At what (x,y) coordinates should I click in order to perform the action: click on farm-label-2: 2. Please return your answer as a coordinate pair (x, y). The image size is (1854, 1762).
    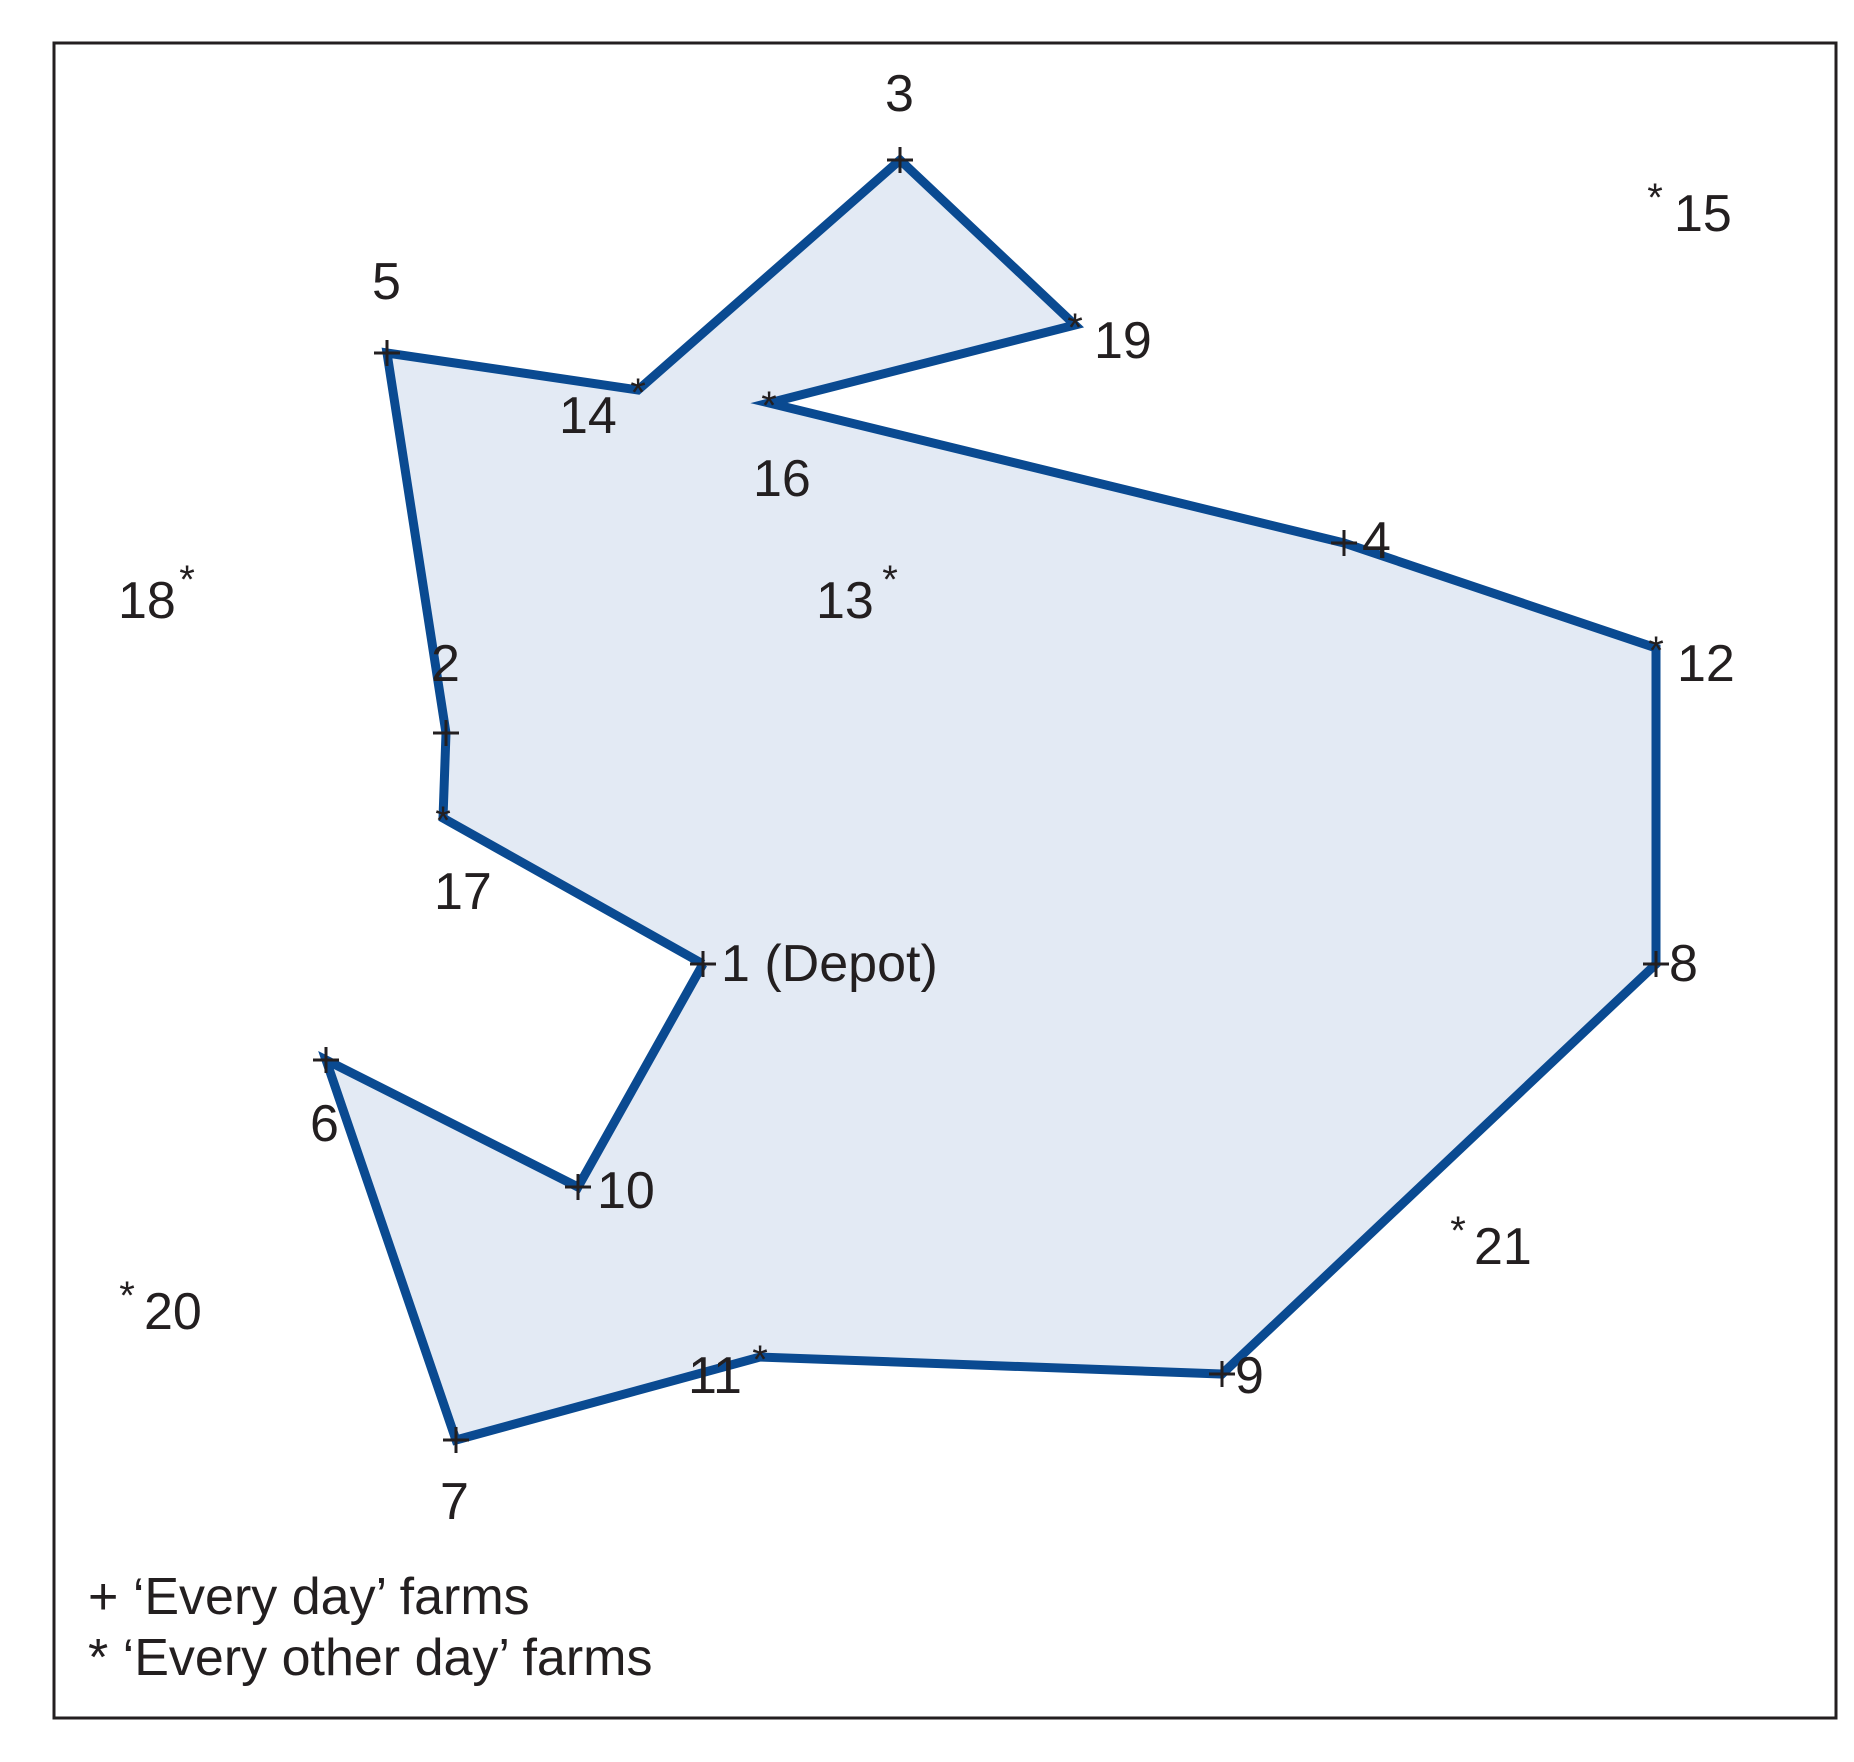
    Looking at the image, I should click on (445, 664).